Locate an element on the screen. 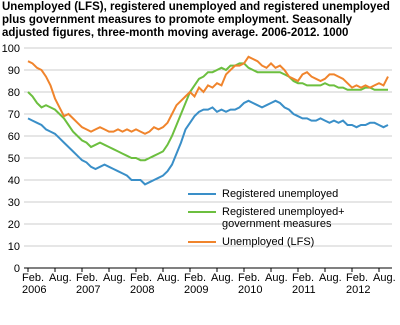 This screenshot has width=400, height=325. x-tick-label: Feb. 2010 is located at coordinates (250, 284).